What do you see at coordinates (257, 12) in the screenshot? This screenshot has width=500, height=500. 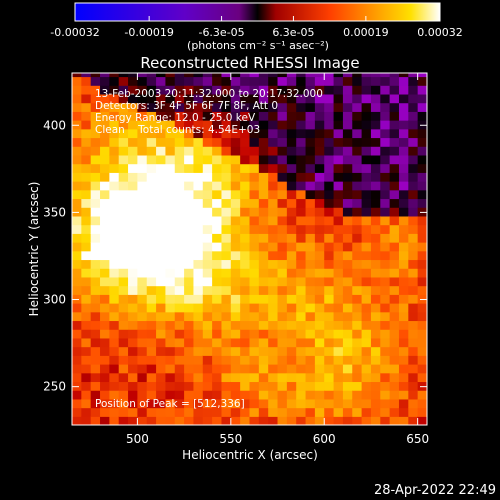 I see `colorbar` at bounding box center [257, 12].